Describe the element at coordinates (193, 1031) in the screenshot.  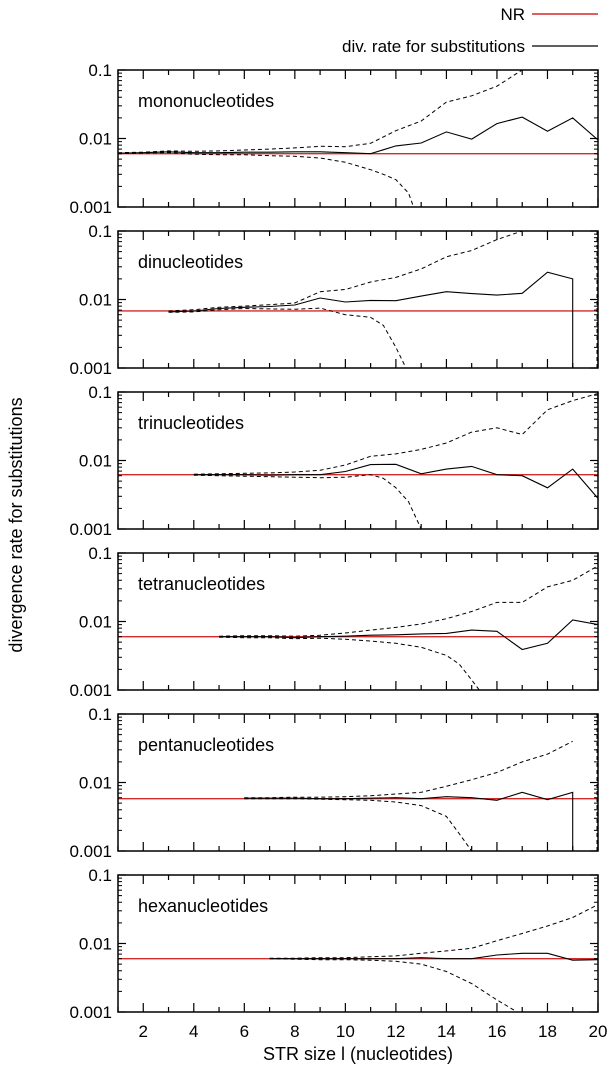
I see `x-tick-label: 4` at that location.